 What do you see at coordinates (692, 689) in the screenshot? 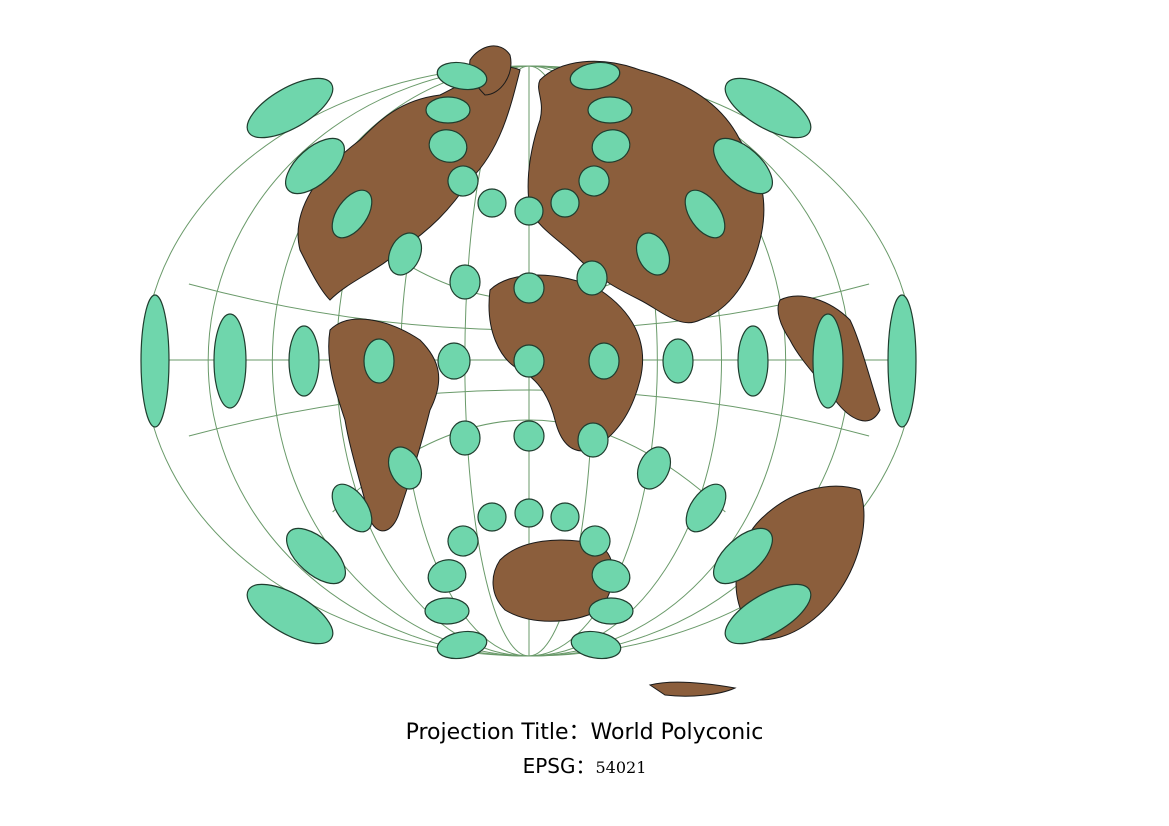
I see `new-zealand` at bounding box center [692, 689].